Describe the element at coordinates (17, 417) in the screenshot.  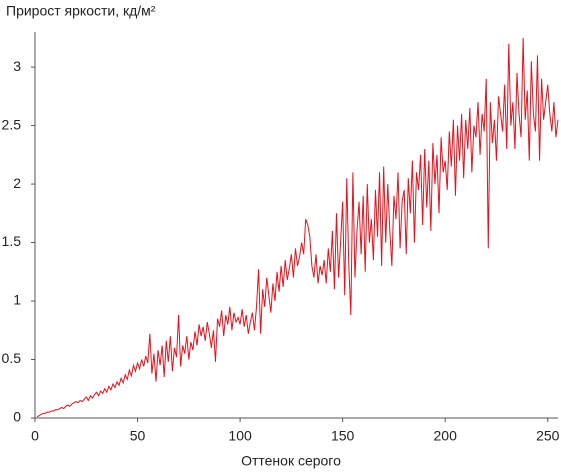
I see `y-tick-label: 0` at that location.